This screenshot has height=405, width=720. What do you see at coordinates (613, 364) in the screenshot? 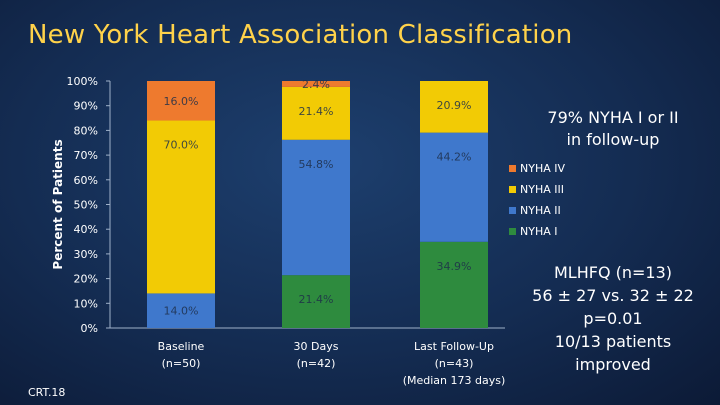
I see `mlhfq-note-line: improved` at bounding box center [613, 364].